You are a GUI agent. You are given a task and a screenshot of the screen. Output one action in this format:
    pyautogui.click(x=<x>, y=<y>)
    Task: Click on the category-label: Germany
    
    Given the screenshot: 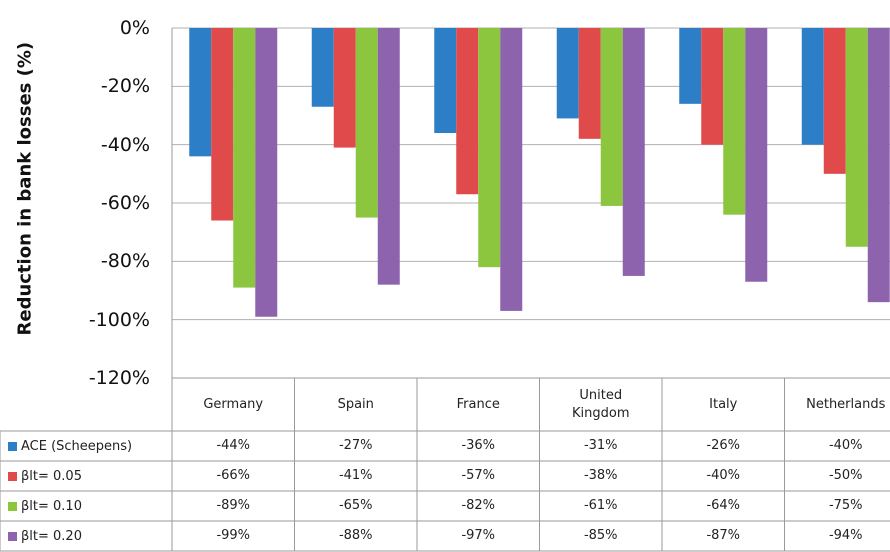 What is the action you would take?
    pyautogui.click(x=233, y=404)
    